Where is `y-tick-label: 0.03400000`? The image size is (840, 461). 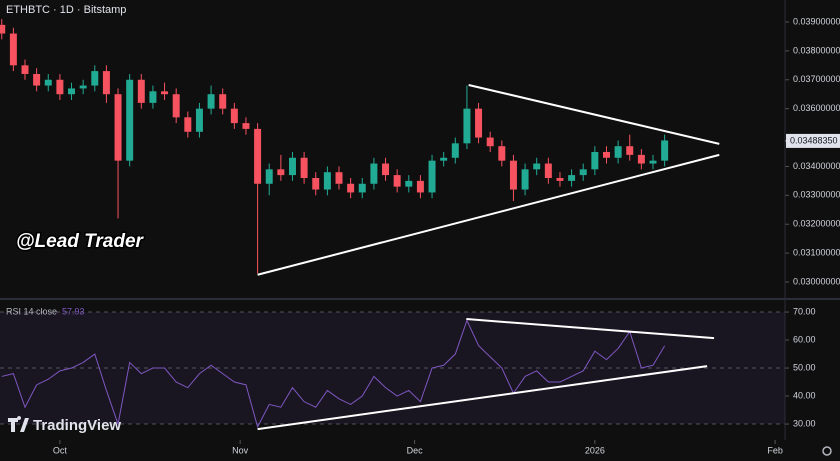 y-tick-label: 0.03400000 is located at coordinates (816, 166).